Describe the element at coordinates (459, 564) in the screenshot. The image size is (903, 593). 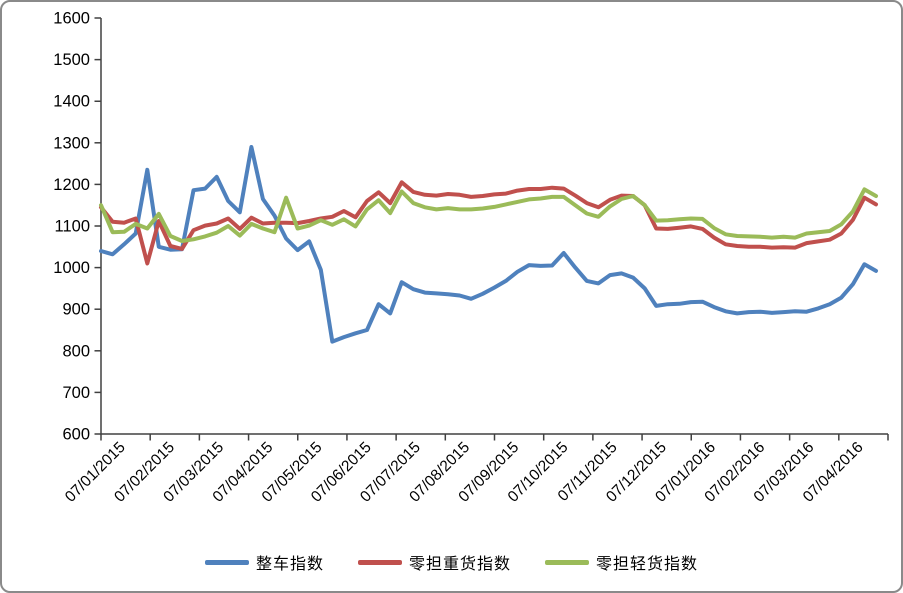
I see `legend-label: 零担重货指数` at that location.